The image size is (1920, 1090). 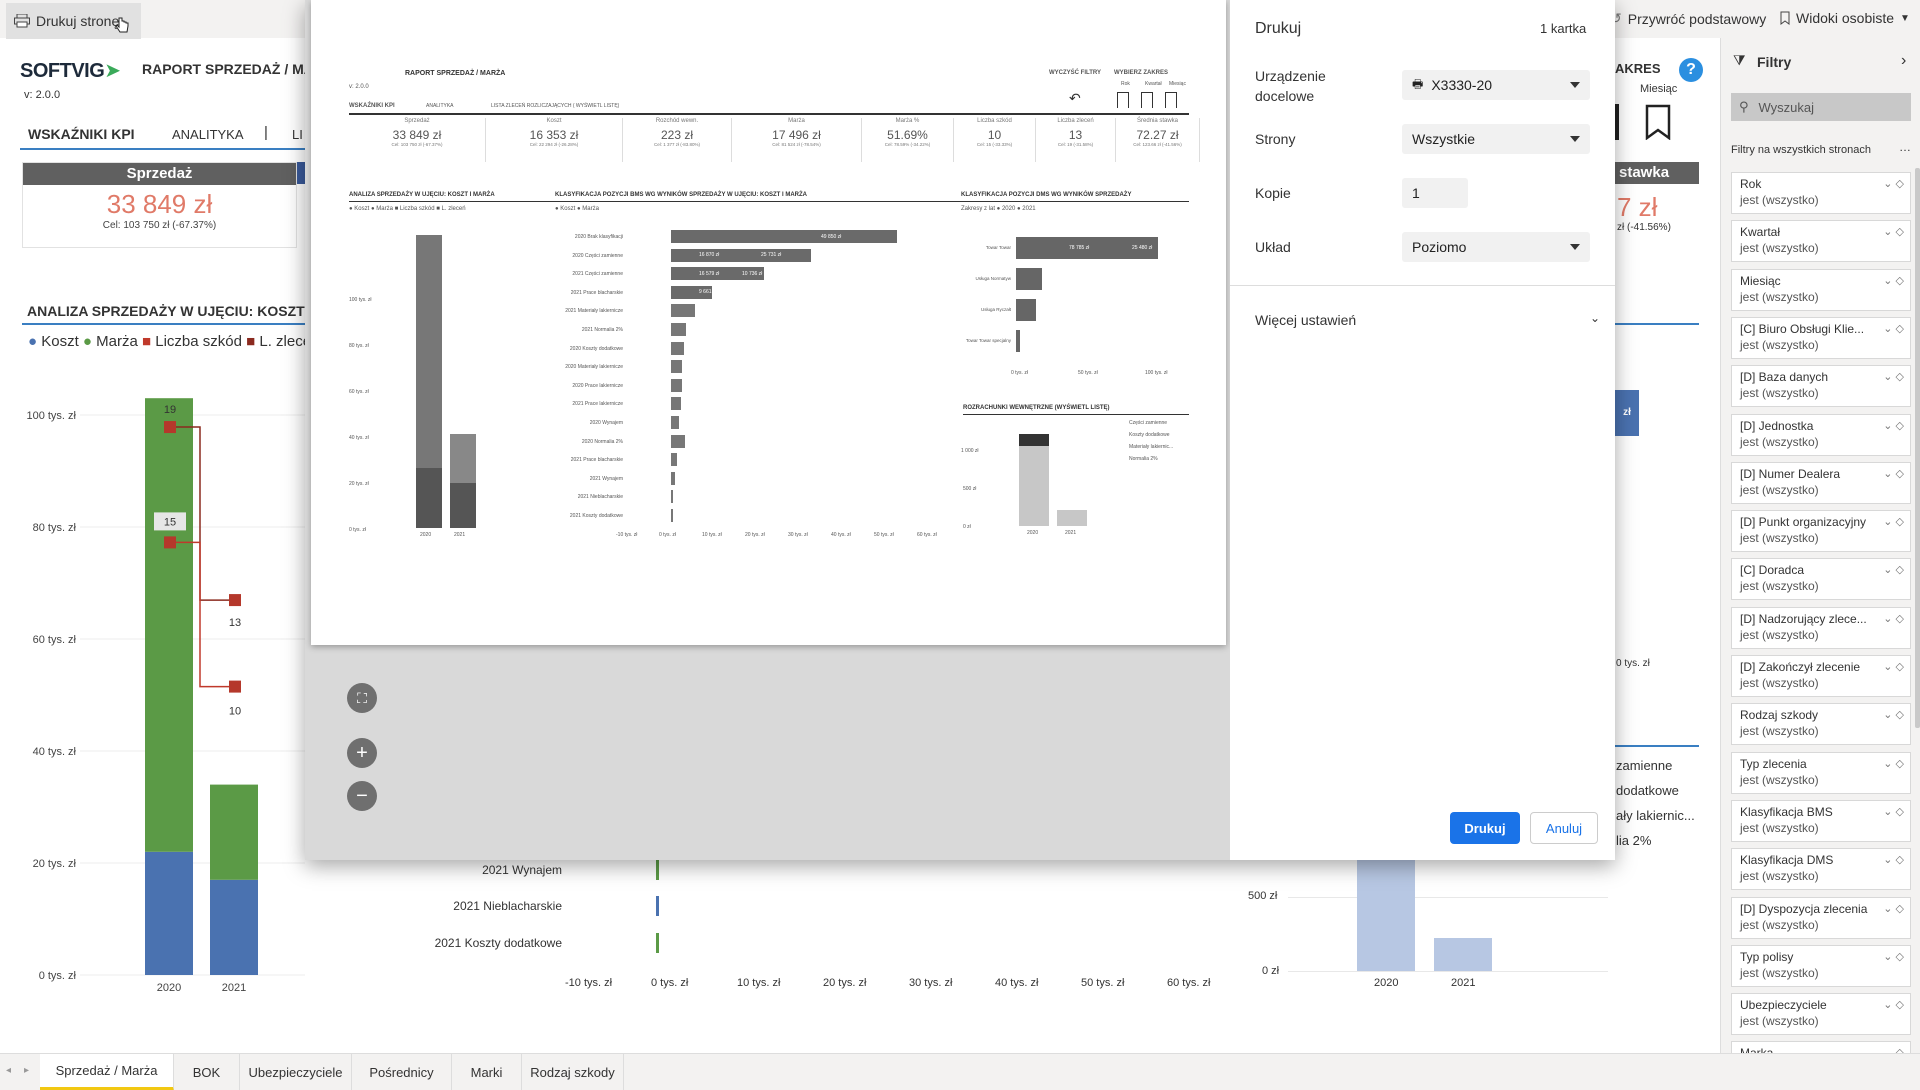 What do you see at coordinates (1821, 1014) in the screenshot?
I see `filter-card: Ubezpieczyciele jest (wszystko) ⌄ ◇` at bounding box center [1821, 1014].